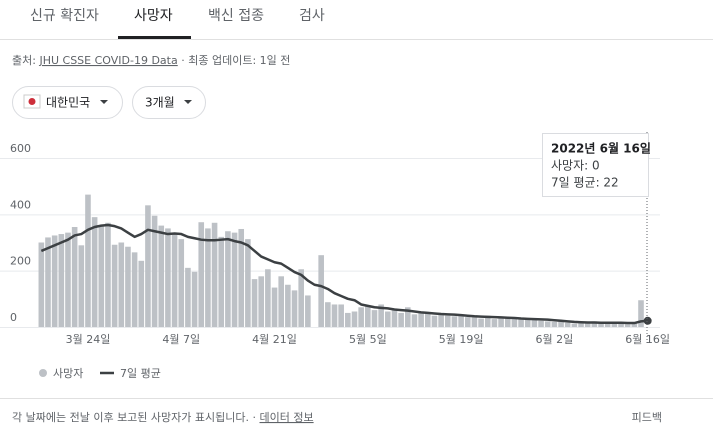 The image size is (713, 437). Describe the element at coordinates (64, 16) in the screenshot. I see `tab: 신규 확진자` at that location.